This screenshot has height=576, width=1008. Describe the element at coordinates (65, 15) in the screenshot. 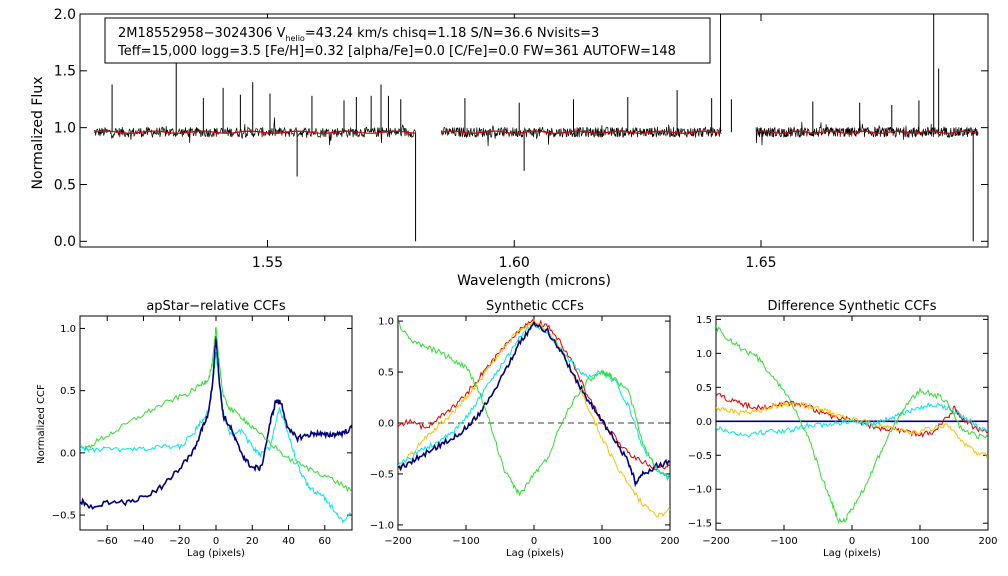

I see `y-tick-label: 2.0` at that location.